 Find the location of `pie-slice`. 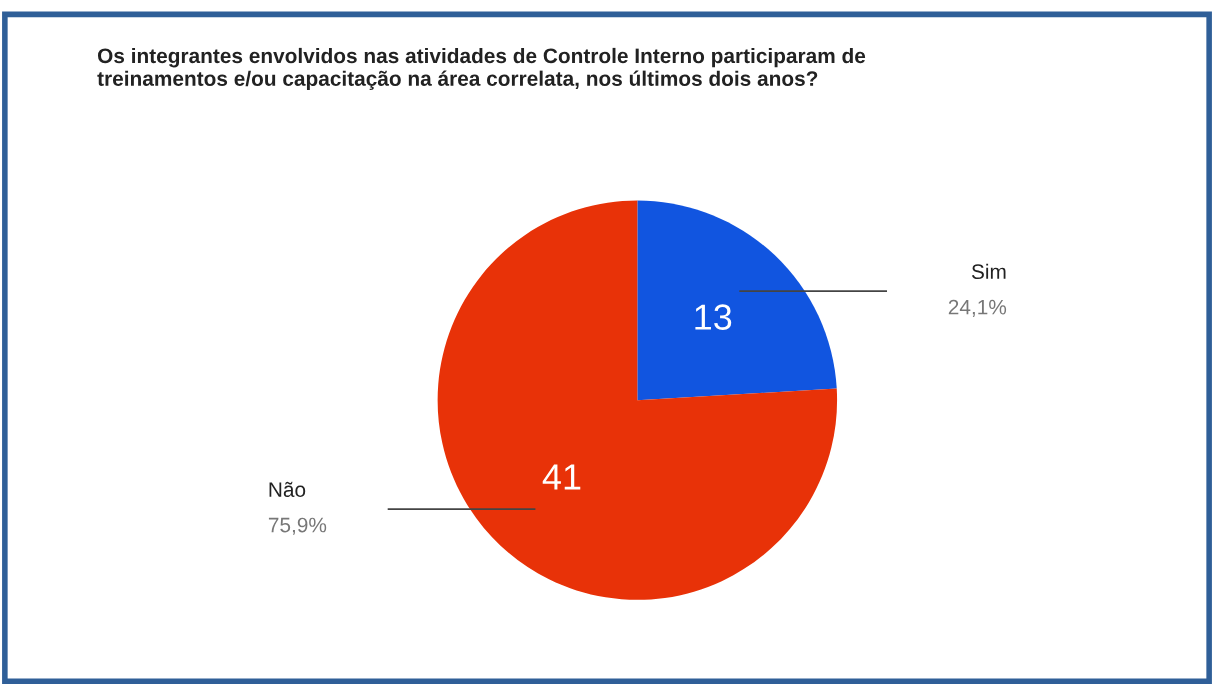

pie-slice is located at coordinates (737, 300).